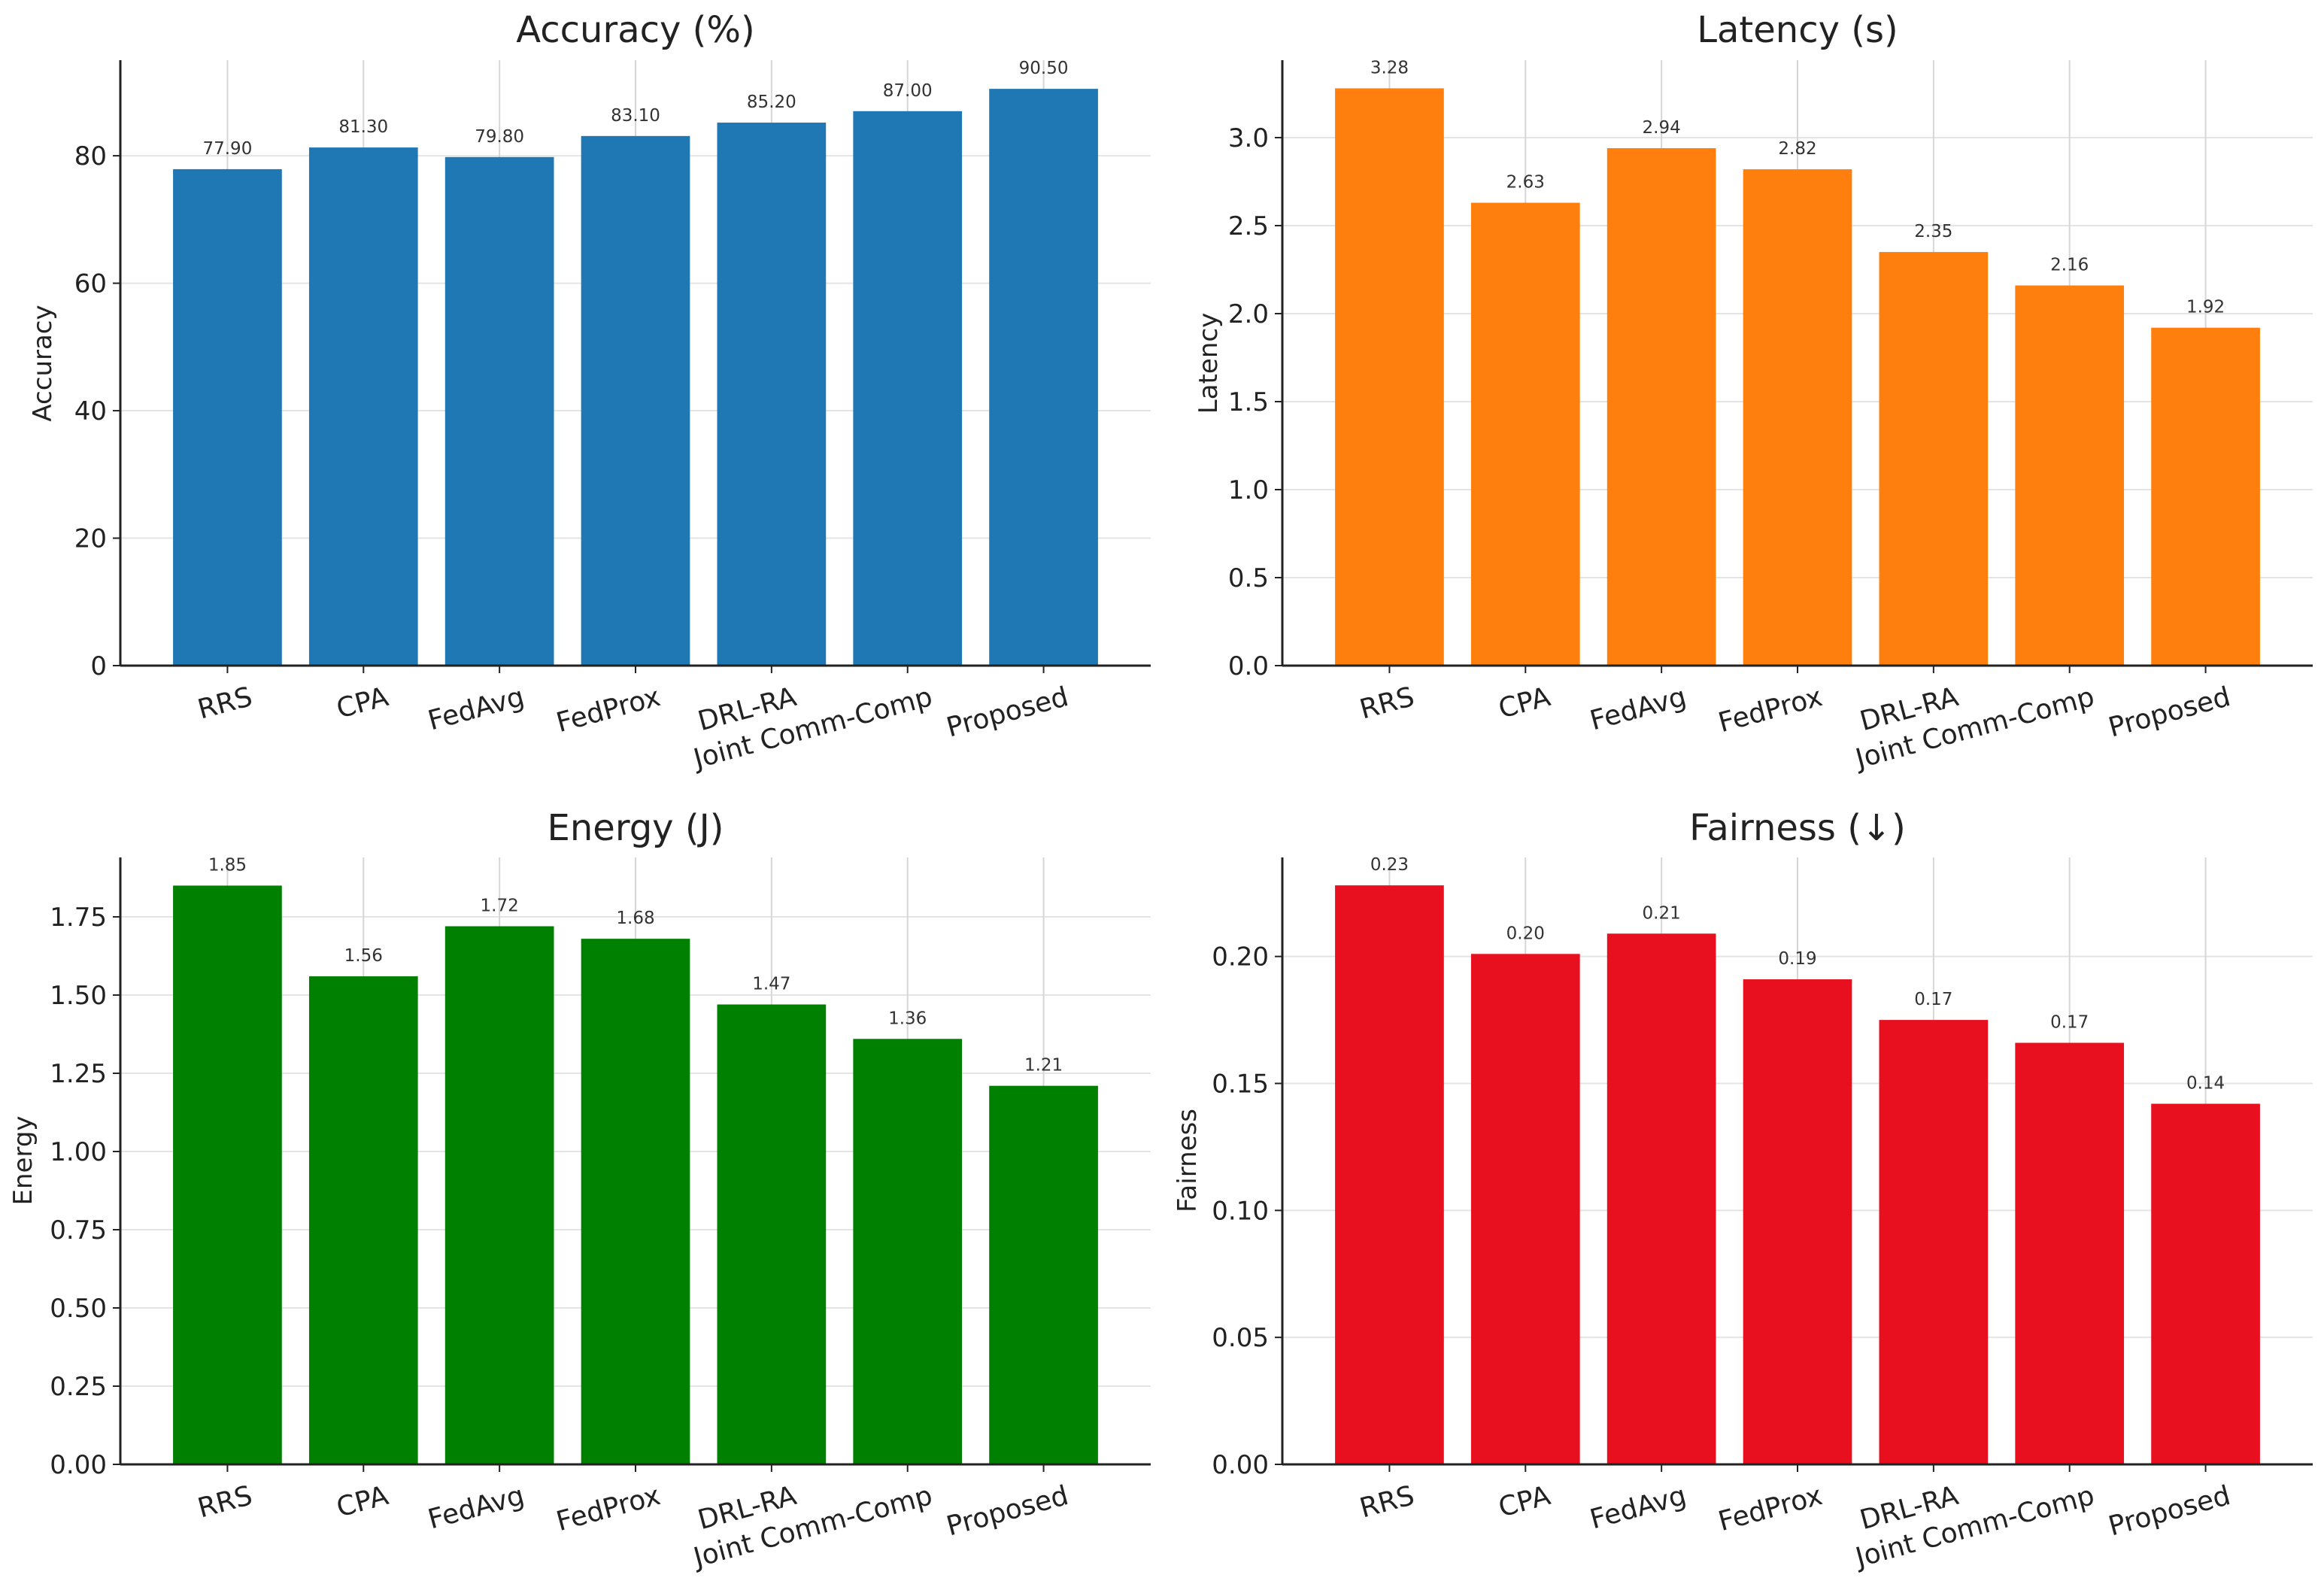 This screenshot has height=1596, width=2324. I want to click on data-label: 2.16, so click(2069, 265).